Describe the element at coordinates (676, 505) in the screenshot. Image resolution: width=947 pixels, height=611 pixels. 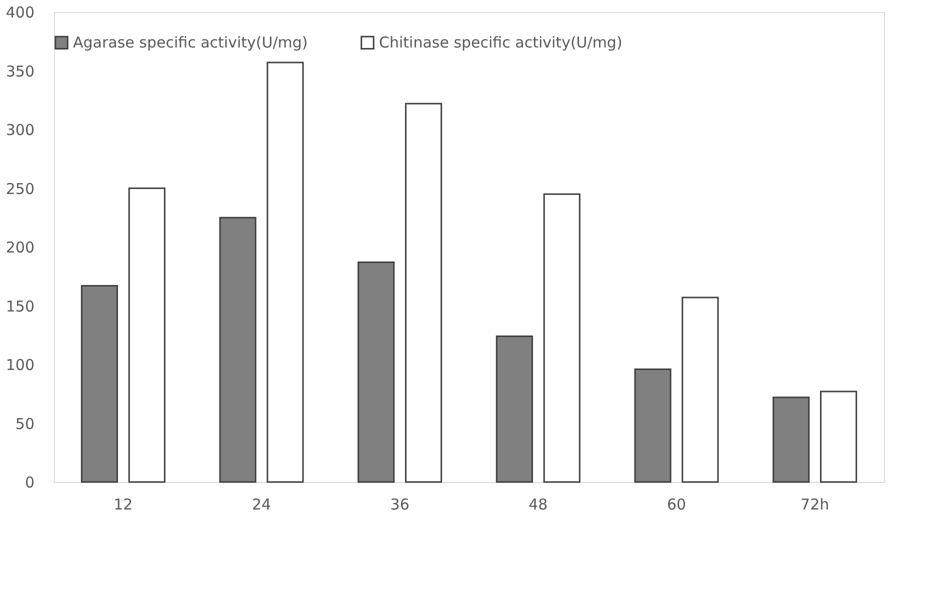
I see `x-tick-label: 60` at that location.